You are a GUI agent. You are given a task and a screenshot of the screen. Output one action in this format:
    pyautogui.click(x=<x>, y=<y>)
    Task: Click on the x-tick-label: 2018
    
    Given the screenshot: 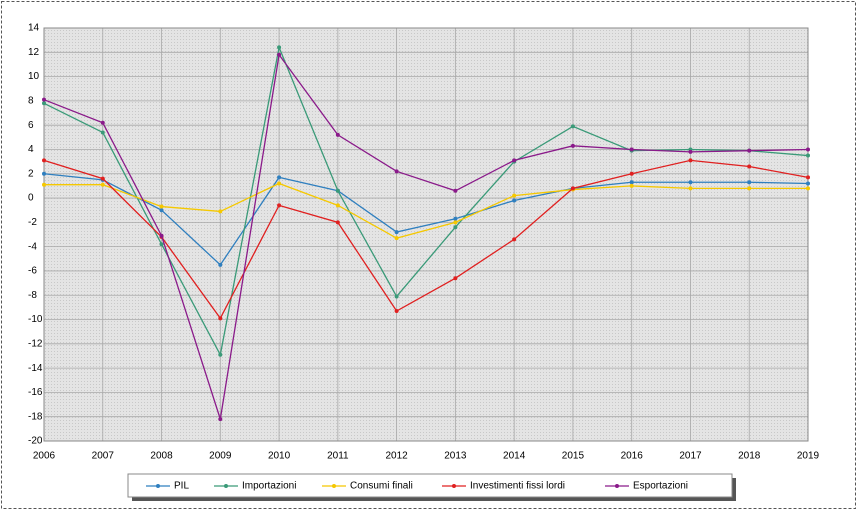 What is the action you would take?
    pyautogui.click(x=749, y=456)
    